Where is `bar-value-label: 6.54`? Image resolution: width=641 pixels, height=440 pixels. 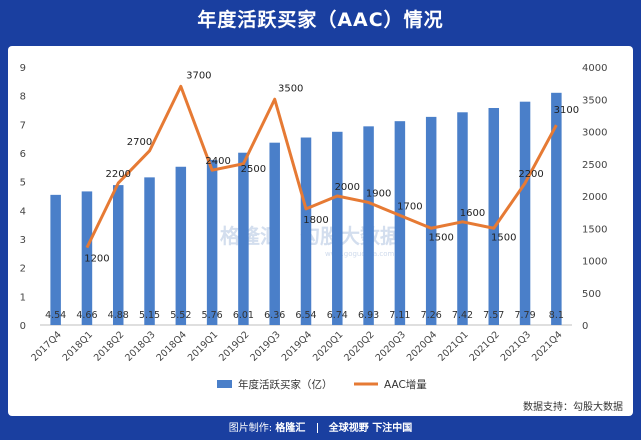 bar-value-label: 6.54 is located at coordinates (305, 315).